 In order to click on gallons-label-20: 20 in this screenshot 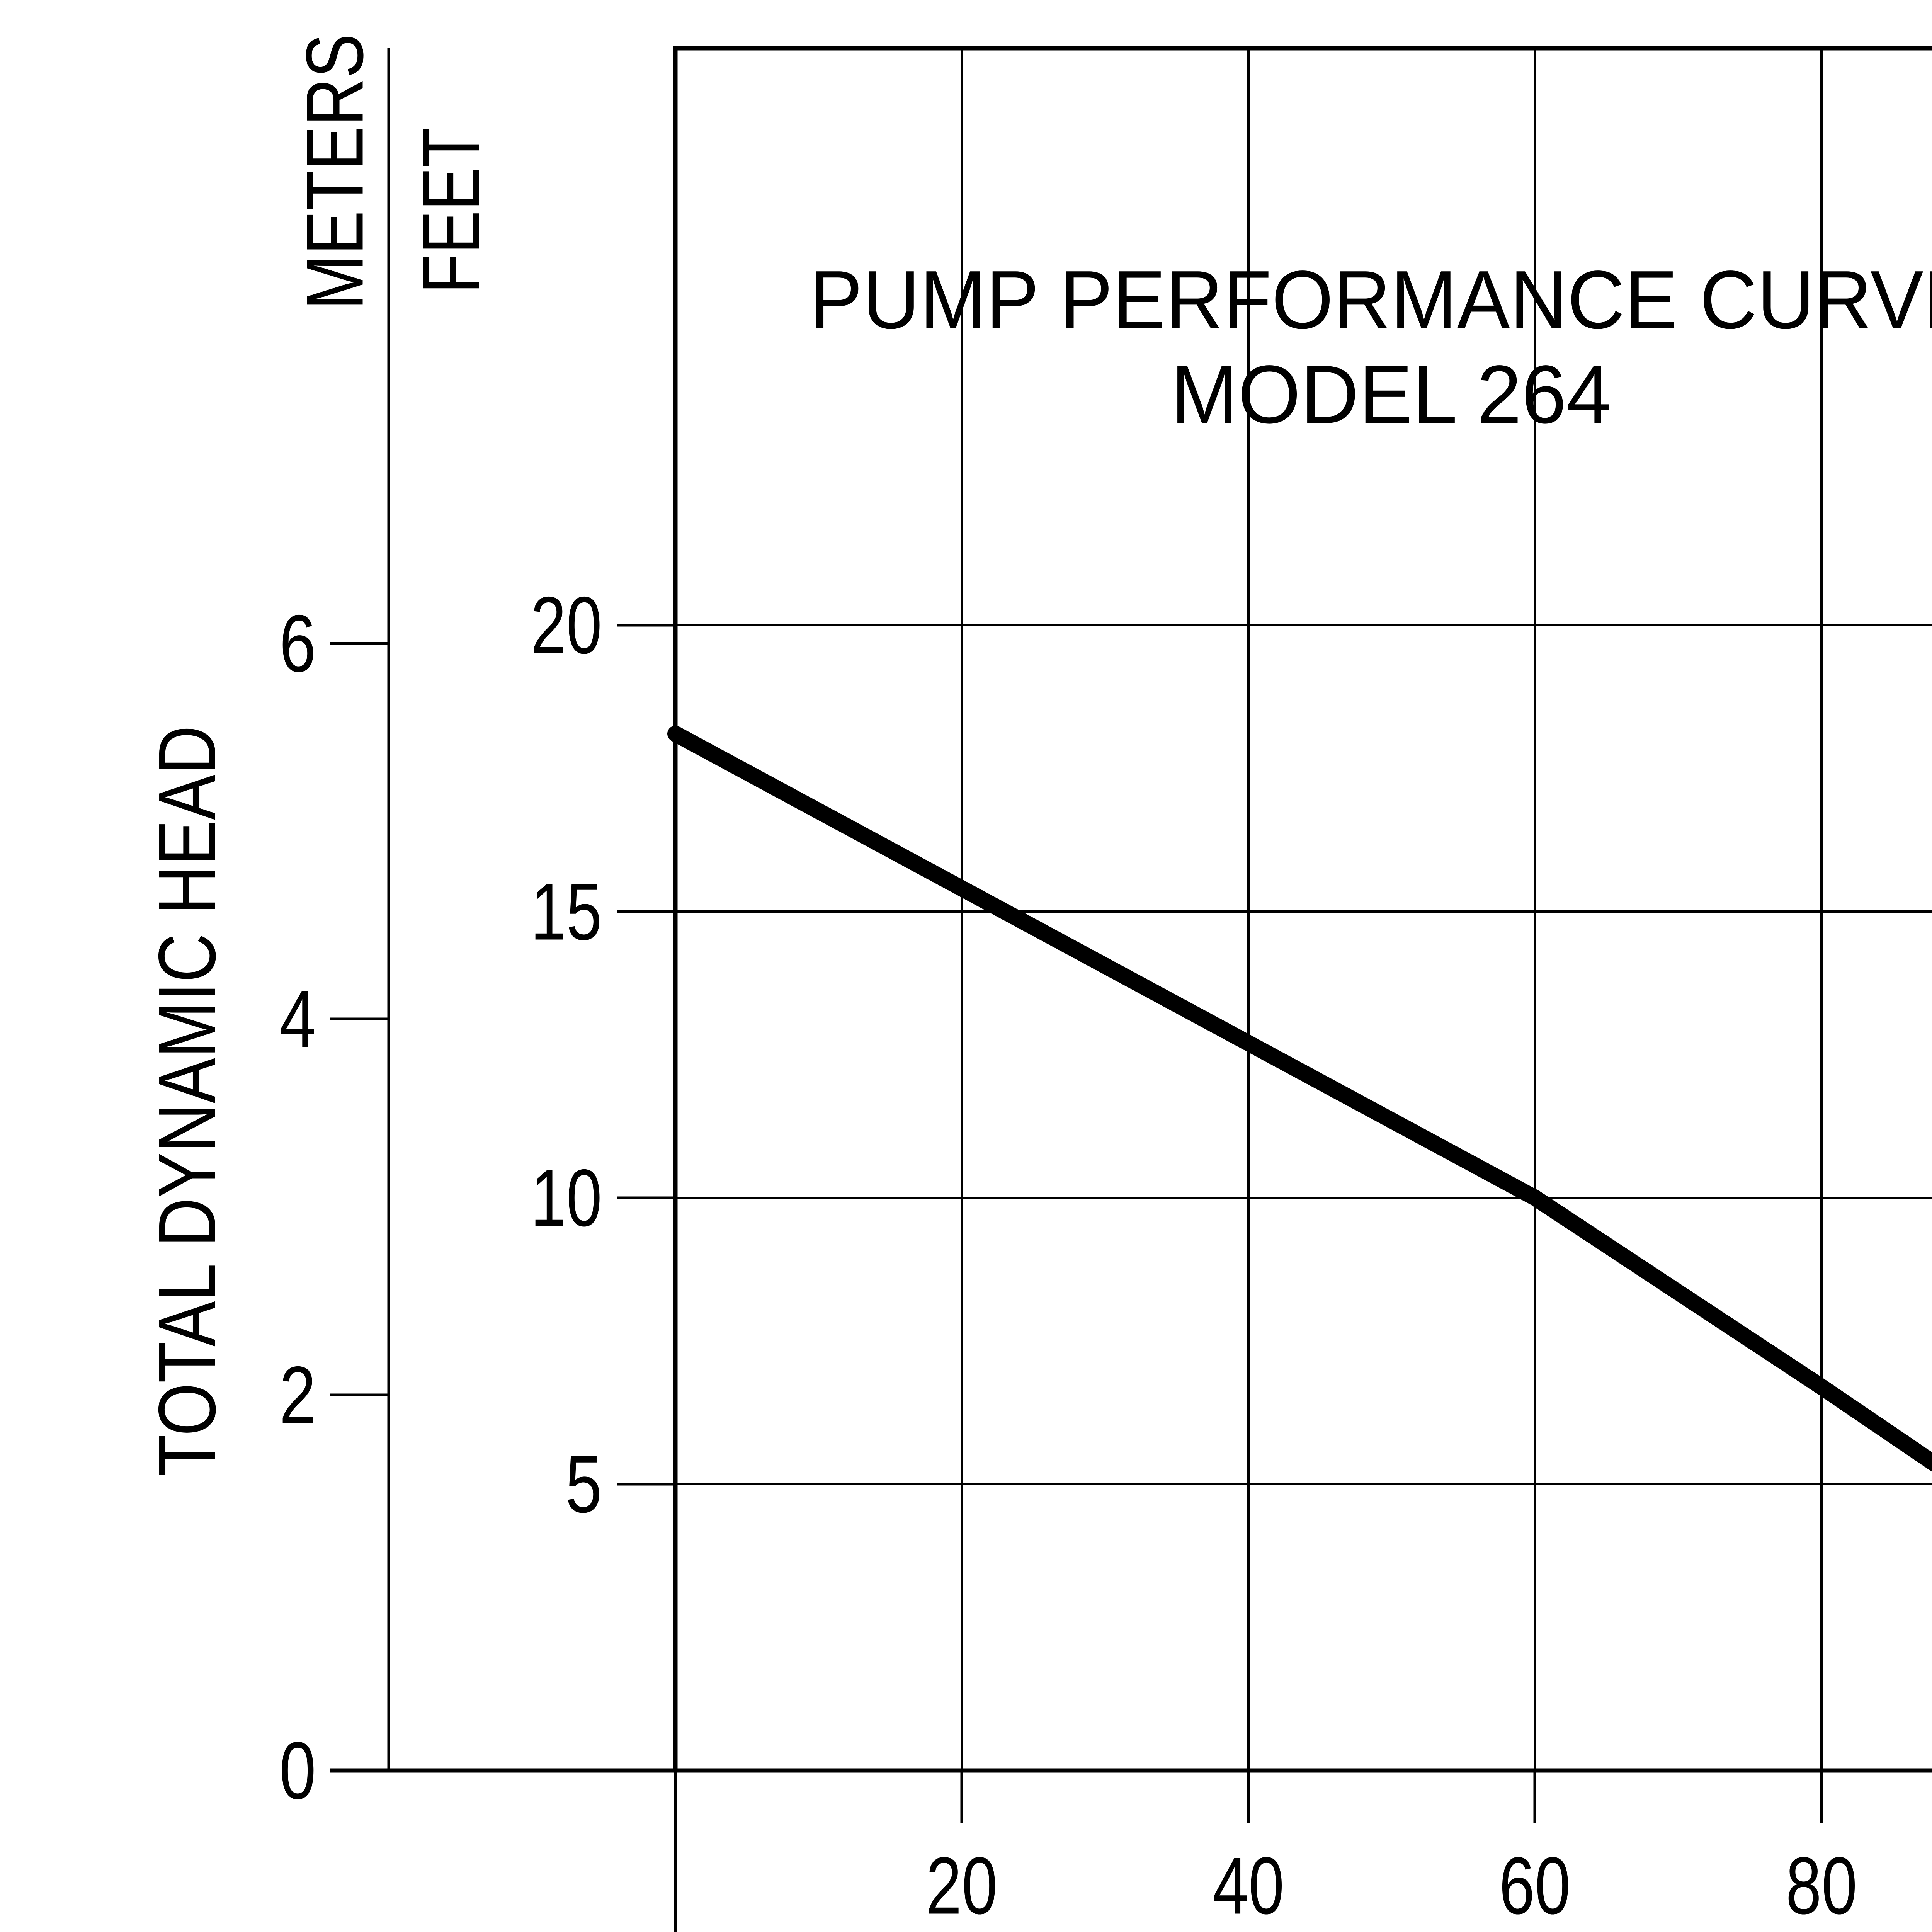, I will do `click(962, 1885)`.